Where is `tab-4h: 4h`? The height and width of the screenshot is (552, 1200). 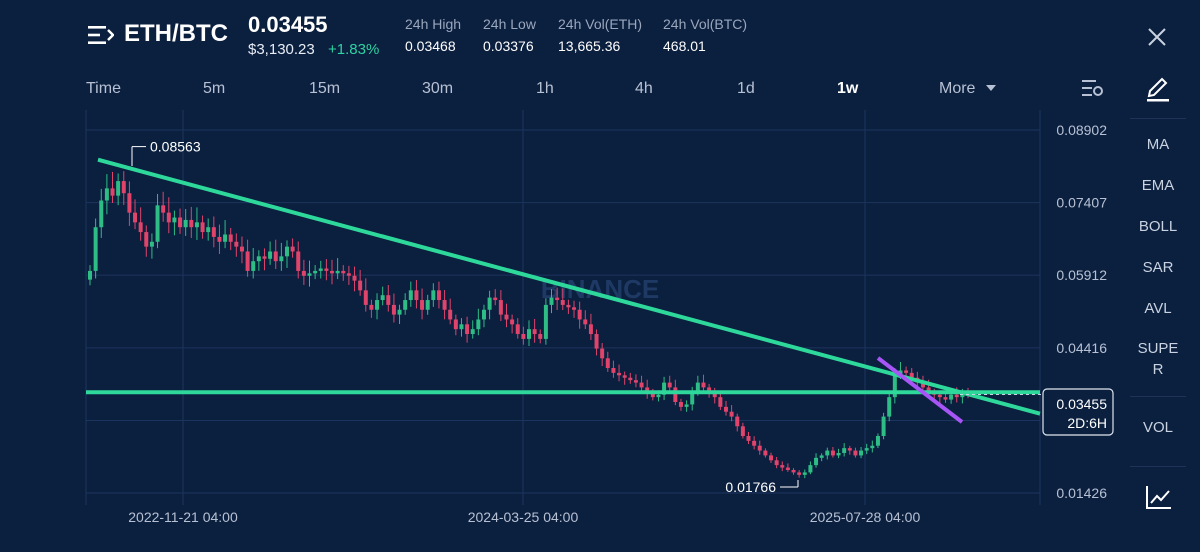
tab-4h: 4h is located at coordinates (644, 88).